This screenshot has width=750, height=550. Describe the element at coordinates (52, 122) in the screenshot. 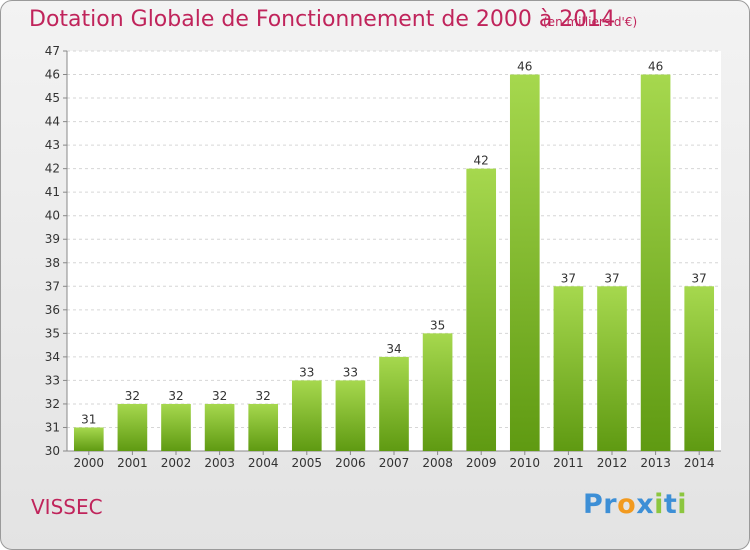

I see `y-tick-label: 44` at that location.